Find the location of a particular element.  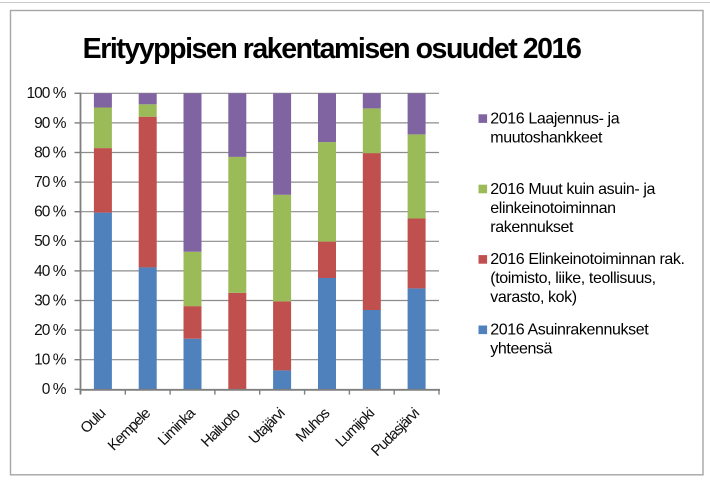

svg-text: varasto, kok) is located at coordinates (533, 297).